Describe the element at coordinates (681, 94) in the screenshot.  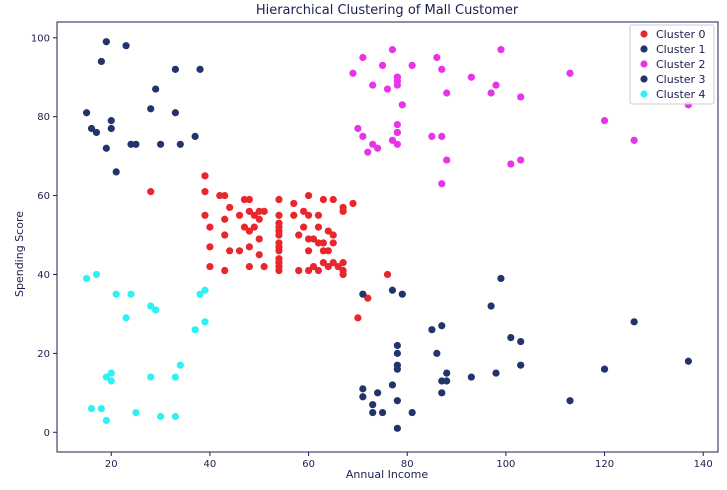
I see `legend-label: Cluster 4` at that location.